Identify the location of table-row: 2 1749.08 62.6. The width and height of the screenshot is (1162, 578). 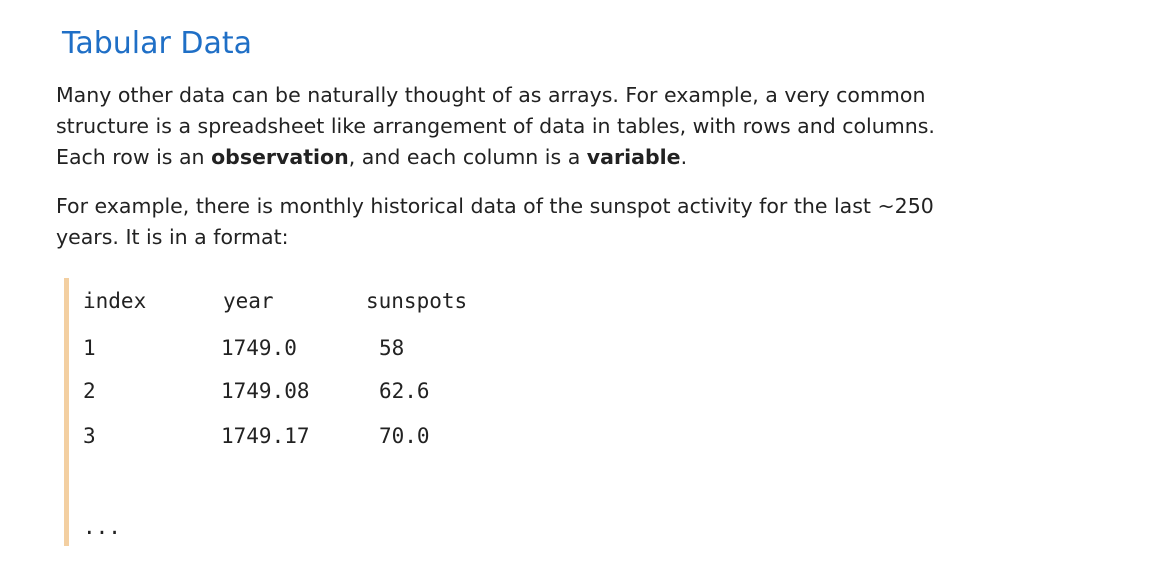
(256, 443).